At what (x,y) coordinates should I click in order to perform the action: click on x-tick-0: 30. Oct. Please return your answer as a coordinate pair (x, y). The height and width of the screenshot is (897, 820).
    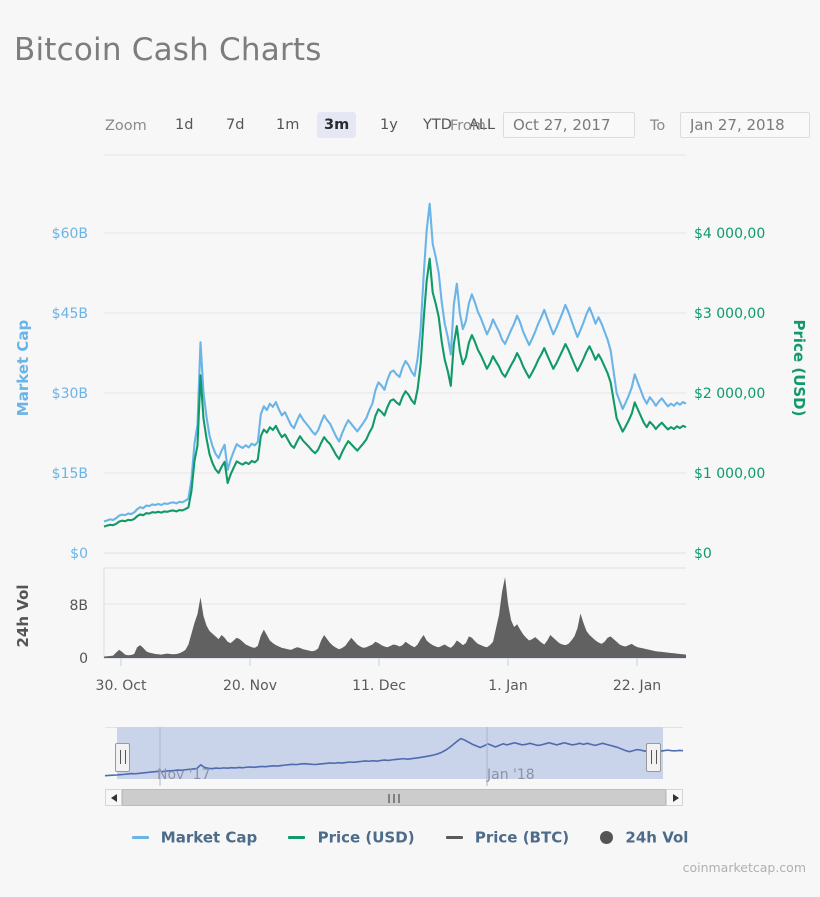
    Looking at the image, I should click on (121, 686).